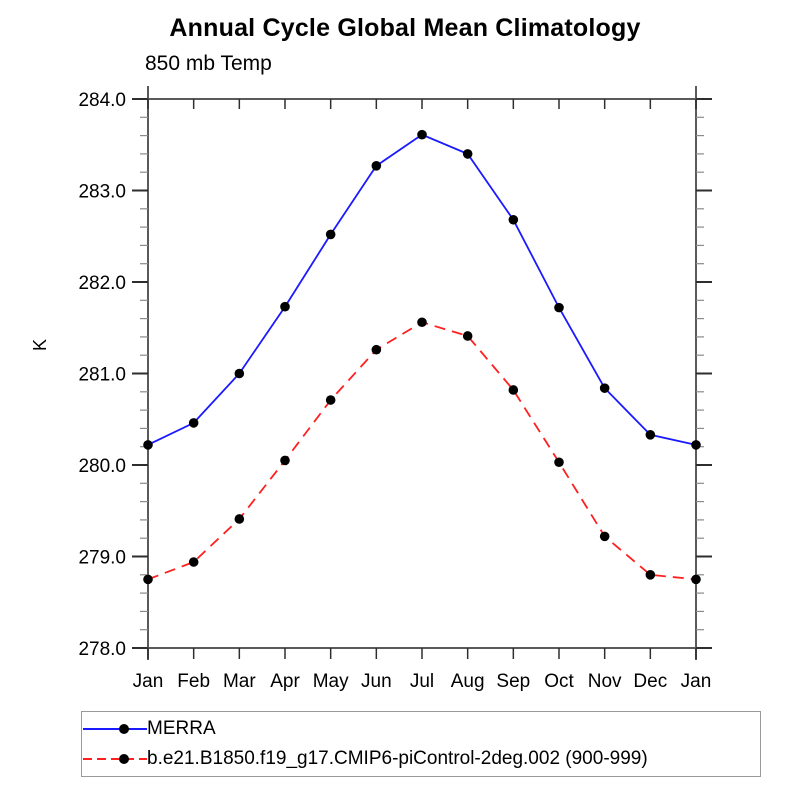  Describe the element at coordinates (102, 375) in the screenshot. I see `y-tick-label: 281.0` at that location.